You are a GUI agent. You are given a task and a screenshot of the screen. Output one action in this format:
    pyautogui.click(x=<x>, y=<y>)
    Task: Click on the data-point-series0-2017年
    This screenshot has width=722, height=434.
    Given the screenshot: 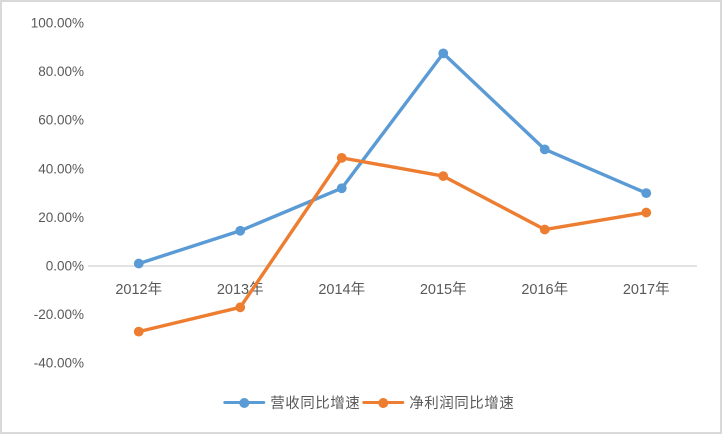 What is the action you would take?
    pyautogui.click(x=646, y=193)
    